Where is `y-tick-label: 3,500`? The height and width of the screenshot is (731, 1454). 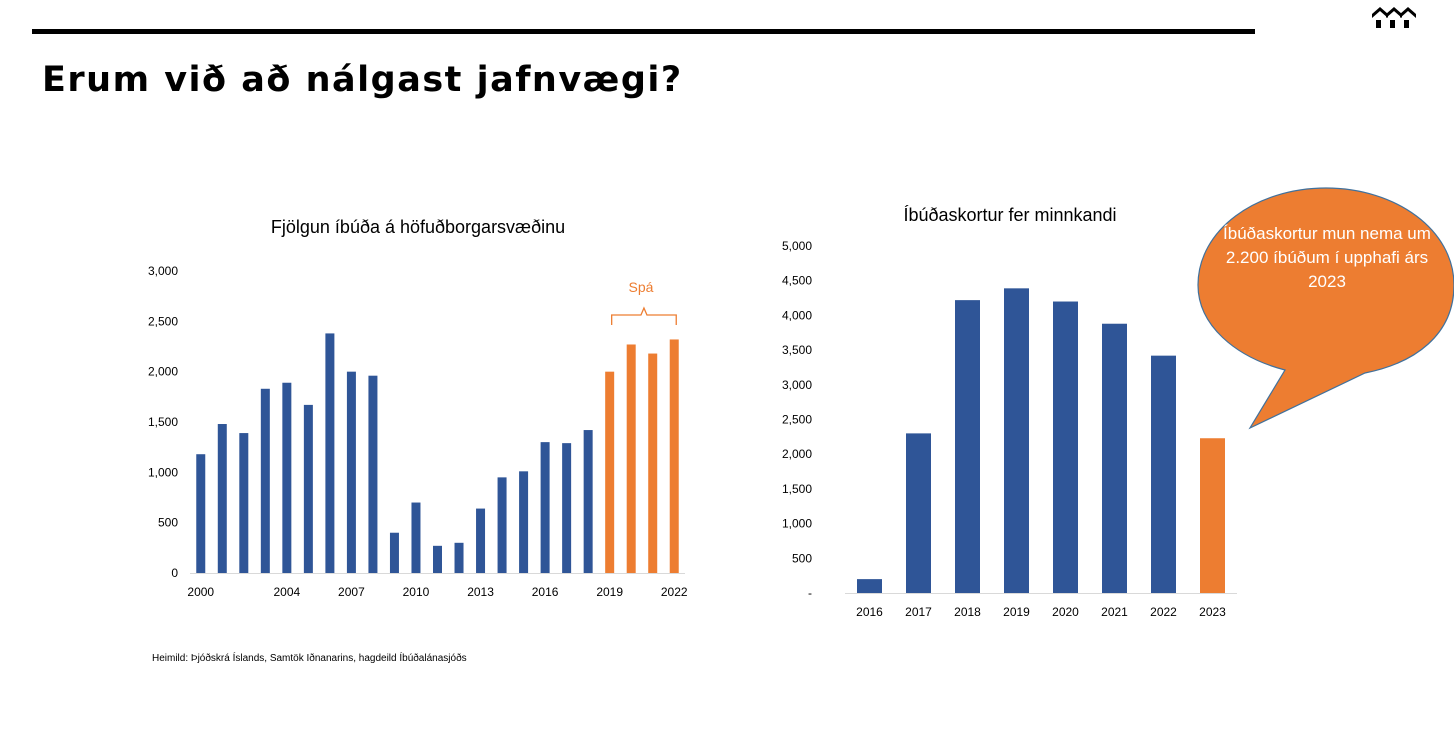 y-tick-label: 3,500 is located at coordinates (797, 350).